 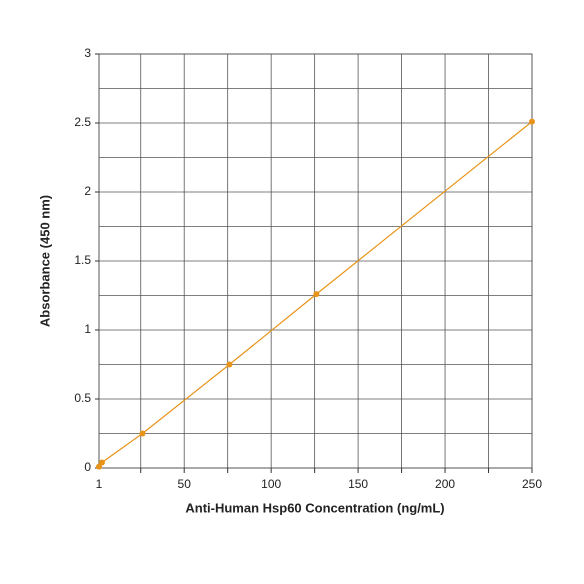 What do you see at coordinates (44, 261) in the screenshot?
I see `y-axis-title: Absorbance (450 nm)` at bounding box center [44, 261].